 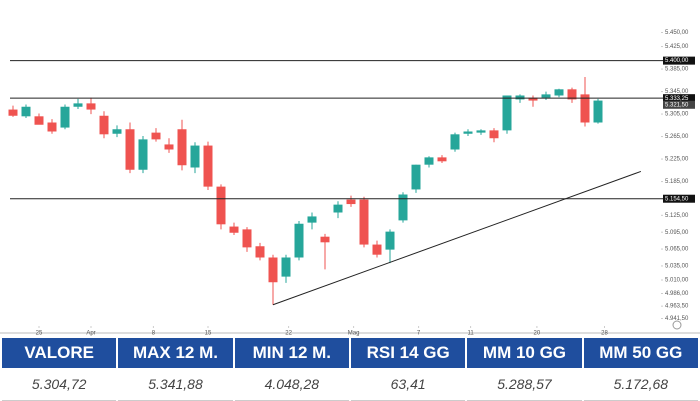 What do you see at coordinates (288, 333) in the screenshot?
I see `x-tick-label: 22` at bounding box center [288, 333].